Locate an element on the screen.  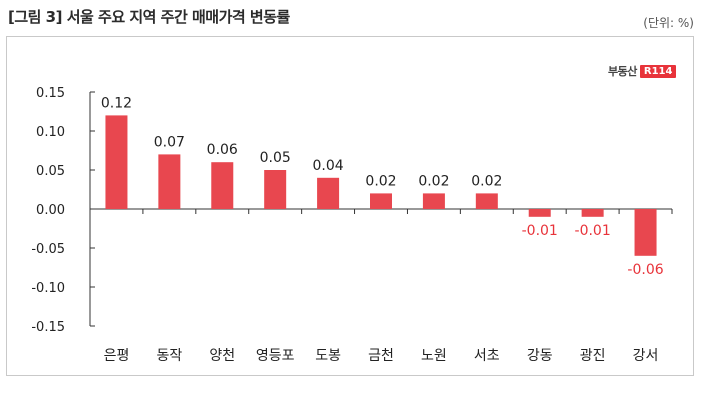
y-tick-label: -0.05 is located at coordinates (48, 249).